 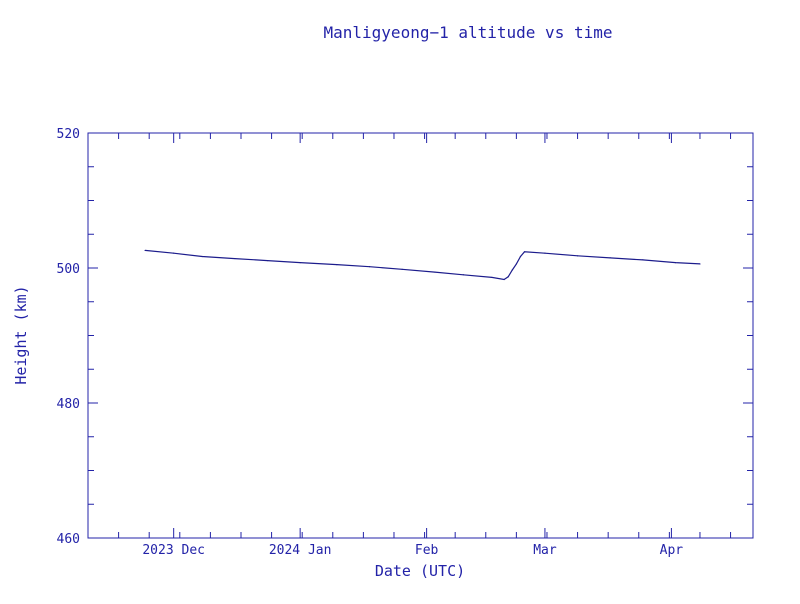 I want to click on x-axis-label: Date (UTC), so click(x=420, y=571).